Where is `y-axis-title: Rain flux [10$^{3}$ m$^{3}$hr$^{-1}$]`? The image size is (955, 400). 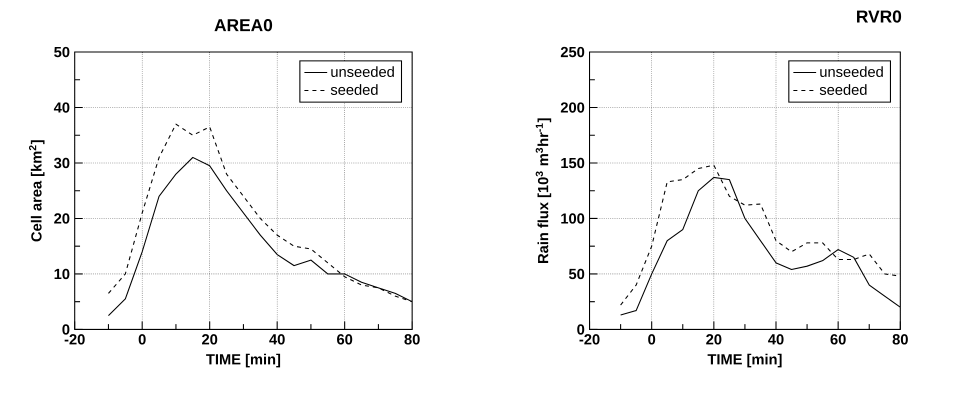 y-axis-title: Rain flux [10$^{3}$ m$^{3}$hr$^{-1}$] is located at coordinates (544, 190).